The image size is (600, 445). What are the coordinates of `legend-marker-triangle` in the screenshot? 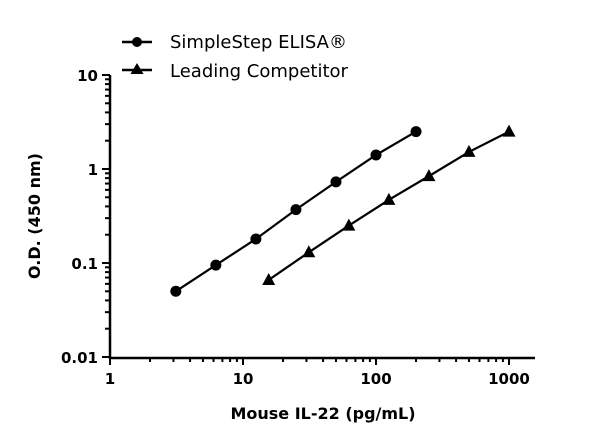 It's located at (137, 68).